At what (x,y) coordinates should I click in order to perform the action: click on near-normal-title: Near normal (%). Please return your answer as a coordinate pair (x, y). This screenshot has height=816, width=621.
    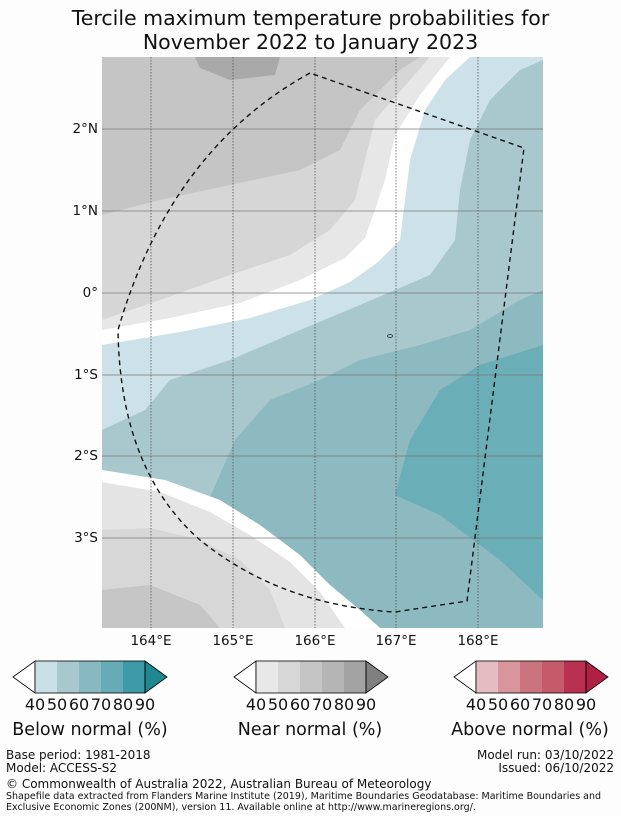
    Looking at the image, I should click on (310, 730).